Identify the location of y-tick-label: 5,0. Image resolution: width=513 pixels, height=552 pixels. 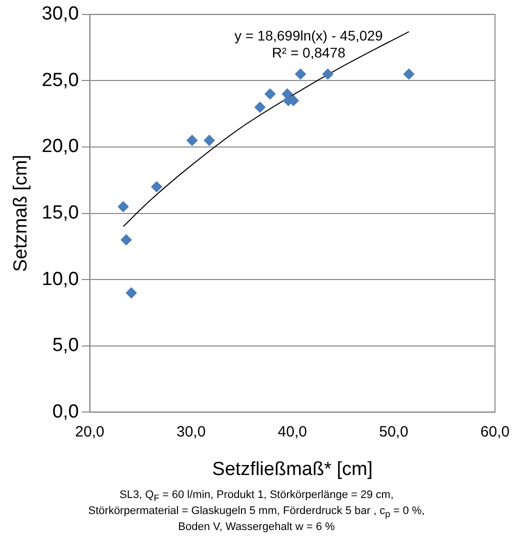
(65, 345).